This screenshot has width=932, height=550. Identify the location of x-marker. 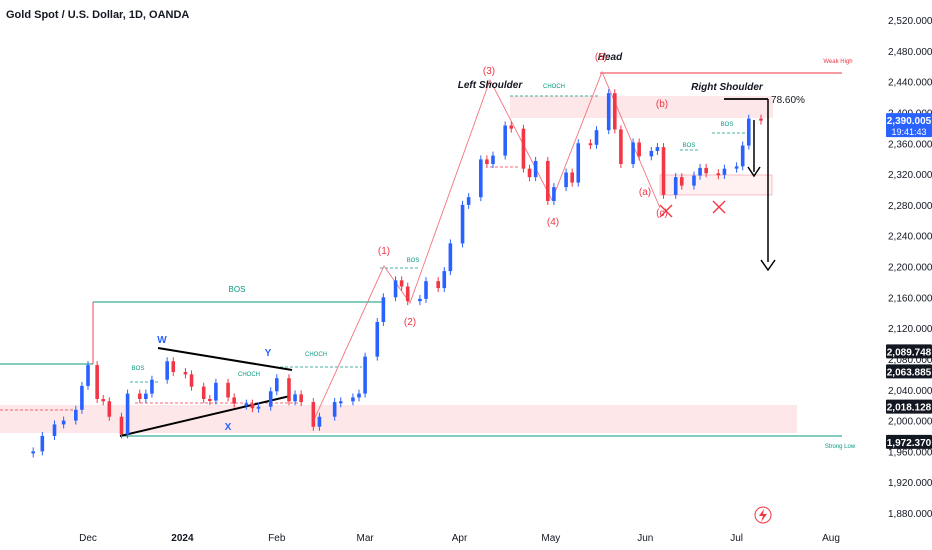
(666, 211).